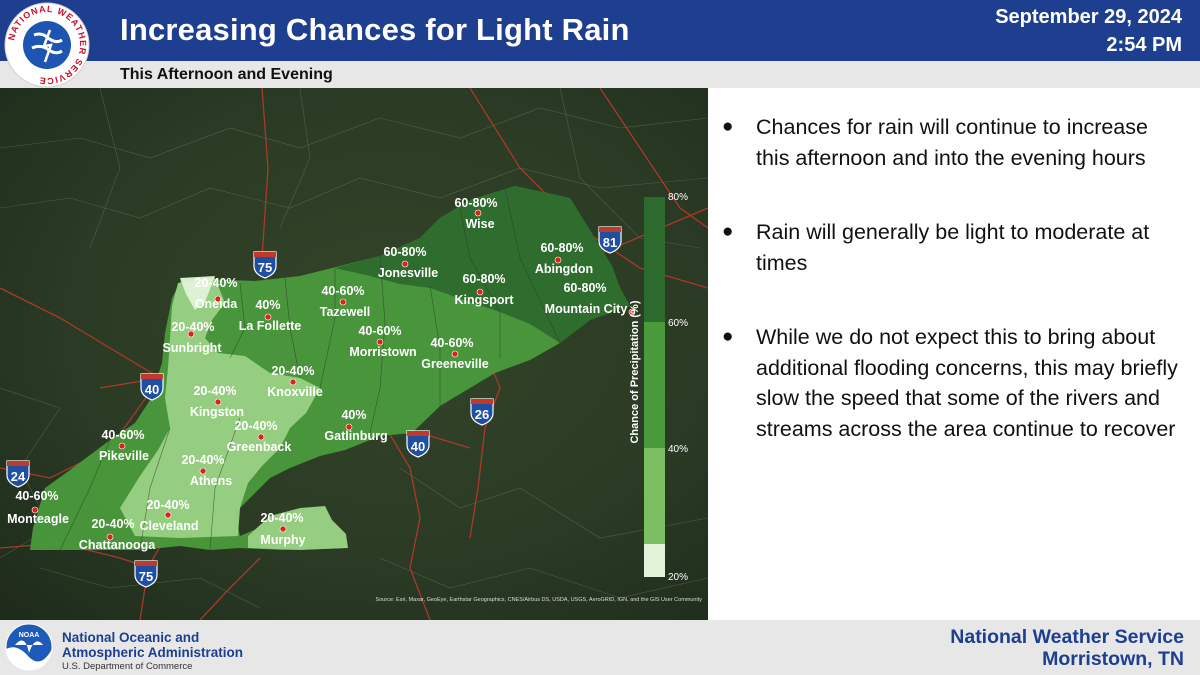 This screenshot has height=675, width=1200. Describe the element at coordinates (124, 456) in the screenshot. I see `svg-text: Pikeville` at that location.